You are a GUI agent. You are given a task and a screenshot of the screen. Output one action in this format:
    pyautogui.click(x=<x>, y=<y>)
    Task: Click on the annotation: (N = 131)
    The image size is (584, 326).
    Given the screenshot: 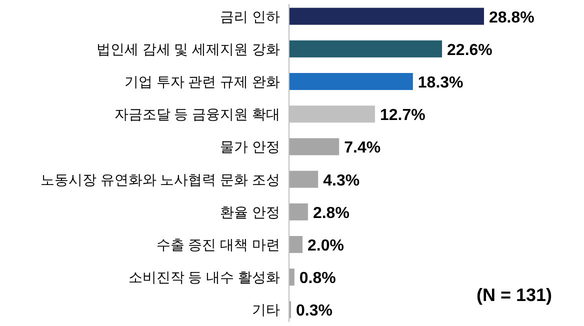 What is the action you would take?
    pyautogui.click(x=514, y=295)
    